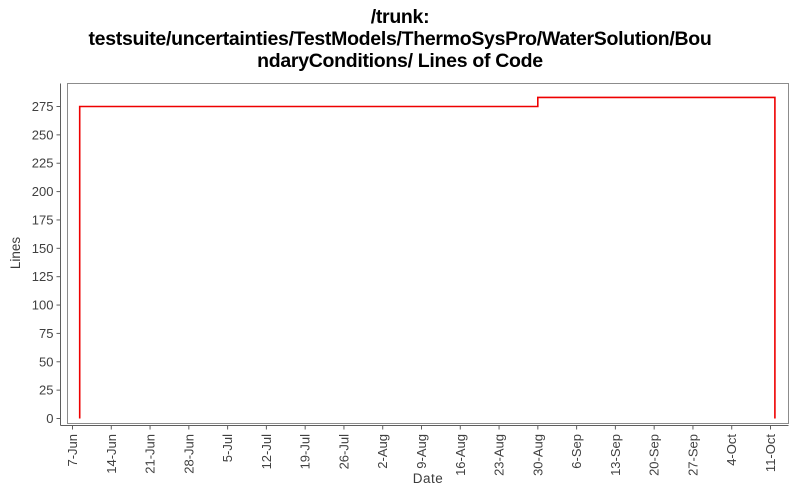 Image resolution: width=800 pixels, height=500 pixels. I want to click on x-tick-label: 21-Jun, so click(150, 454).